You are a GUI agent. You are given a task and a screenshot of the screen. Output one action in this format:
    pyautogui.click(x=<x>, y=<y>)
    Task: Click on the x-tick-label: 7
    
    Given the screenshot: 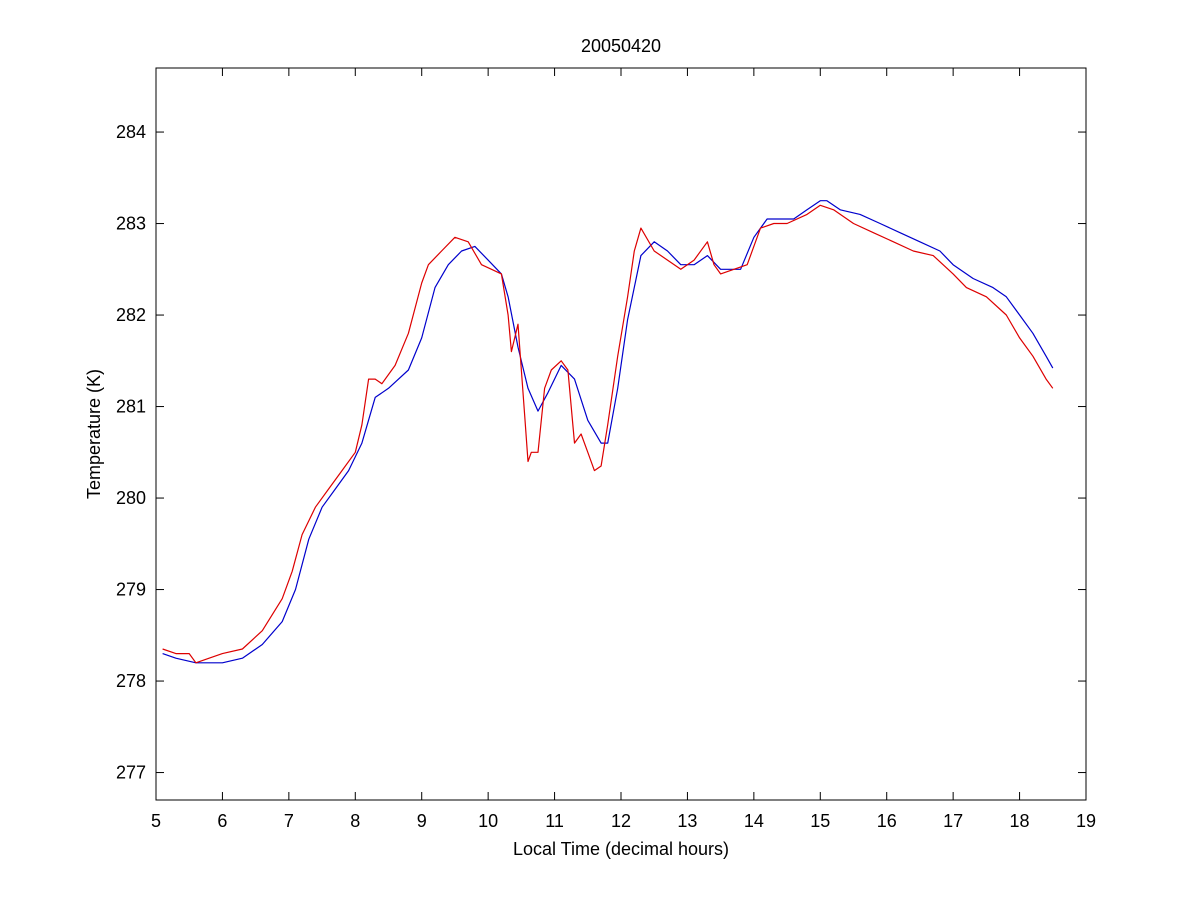 What is the action you would take?
    pyautogui.click(x=289, y=821)
    